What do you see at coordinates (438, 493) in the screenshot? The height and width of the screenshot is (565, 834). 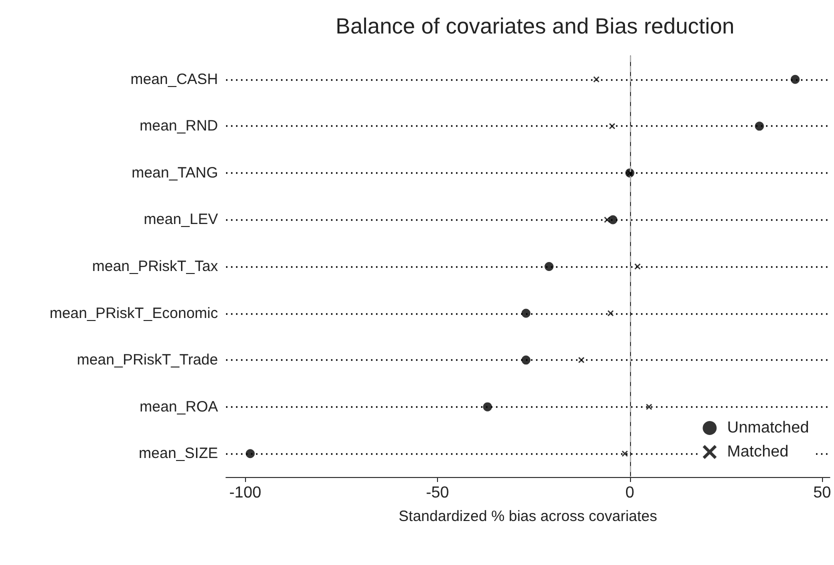 I see `x-tick-label: -50` at bounding box center [438, 493].